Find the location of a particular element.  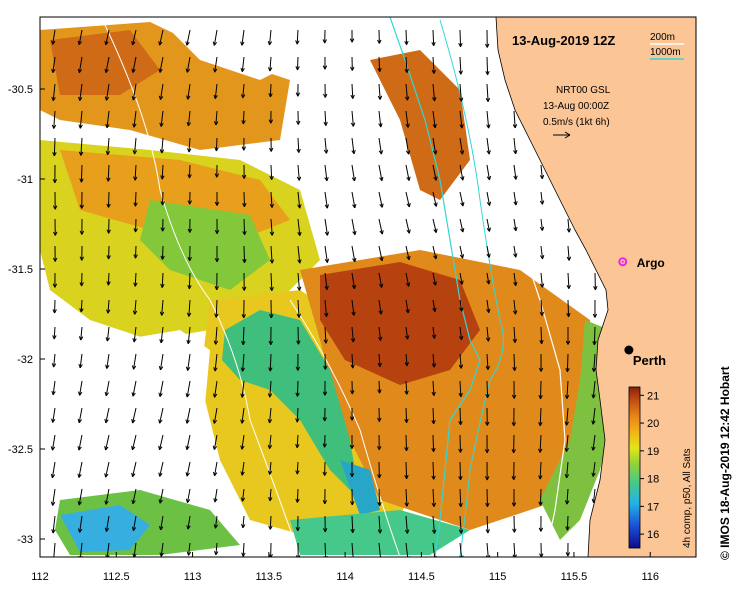

x-tick-label: 113.5 is located at coordinates (268, 577).